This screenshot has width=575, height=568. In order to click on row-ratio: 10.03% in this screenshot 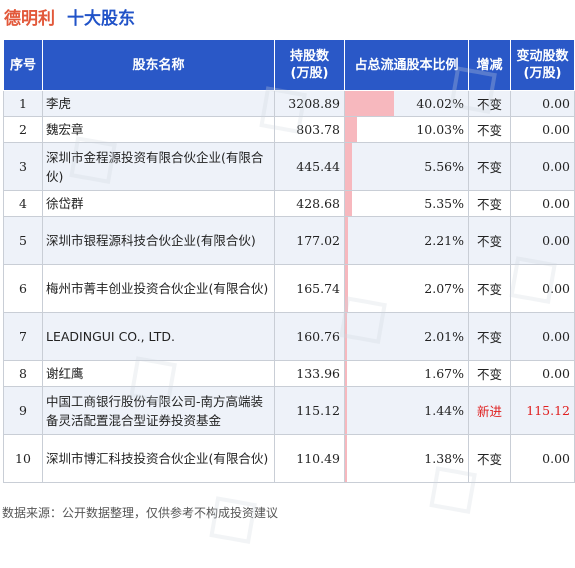, I will do `click(440, 129)`.